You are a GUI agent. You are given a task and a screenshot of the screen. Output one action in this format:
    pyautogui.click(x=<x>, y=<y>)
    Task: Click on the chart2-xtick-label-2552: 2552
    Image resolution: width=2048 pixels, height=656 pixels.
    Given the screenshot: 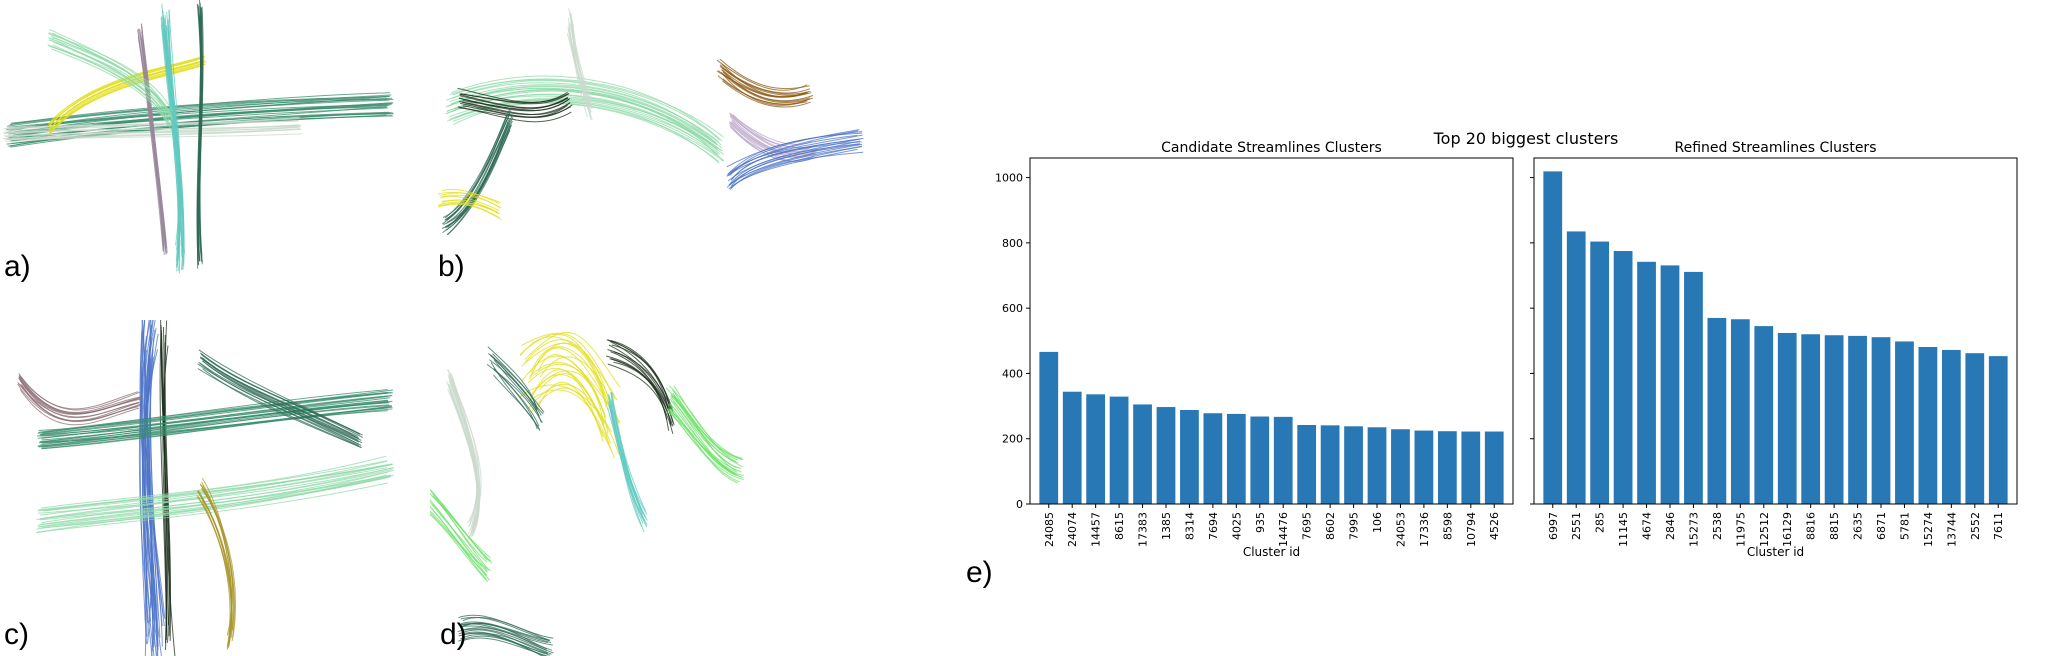 What is the action you would take?
    pyautogui.click(x=1975, y=526)
    